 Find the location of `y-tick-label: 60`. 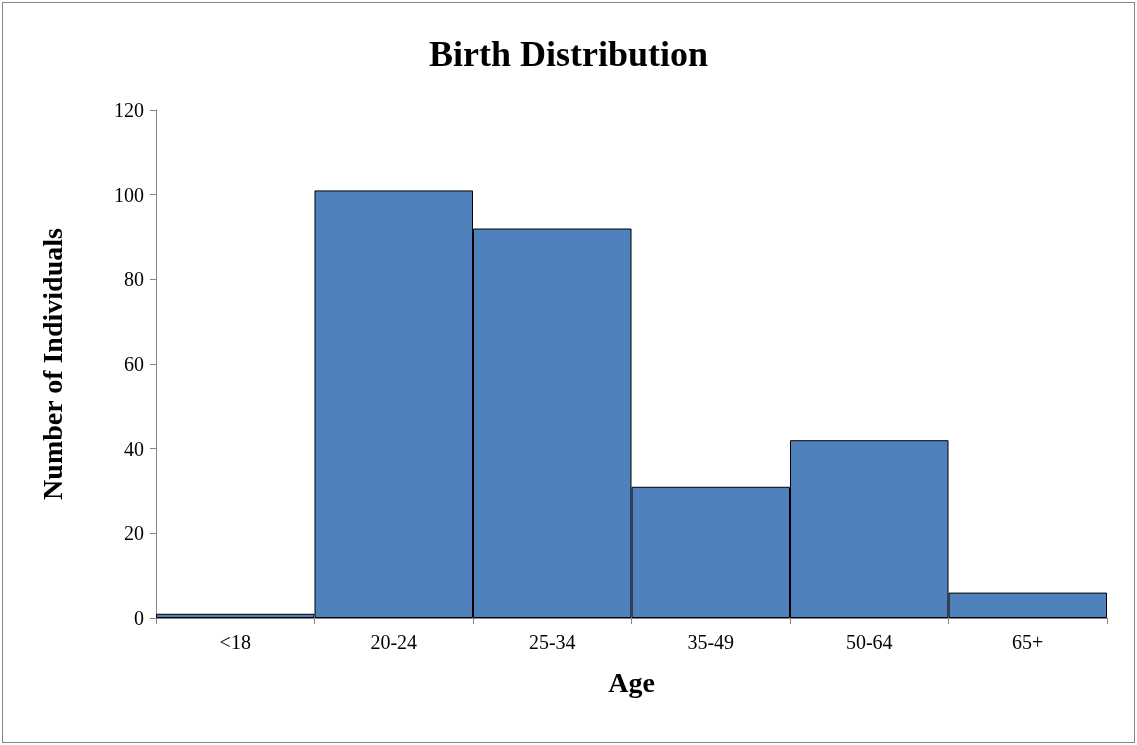

y-tick-label: 60 is located at coordinates (134, 364).